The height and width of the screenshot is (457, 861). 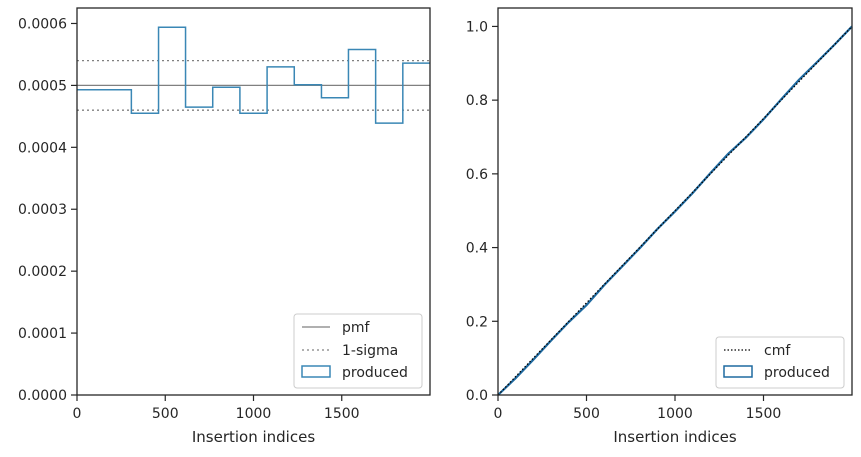 I want to click on y-tick-label: 0.0, so click(x=477, y=396).